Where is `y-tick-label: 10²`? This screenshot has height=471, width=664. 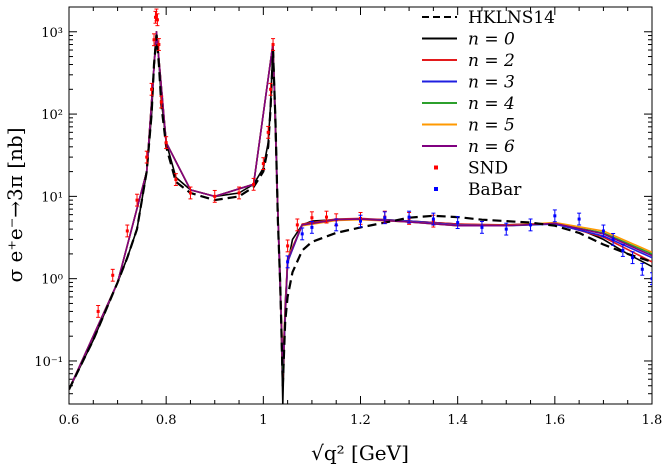 y-tick-label: 10² is located at coordinates (52, 115).